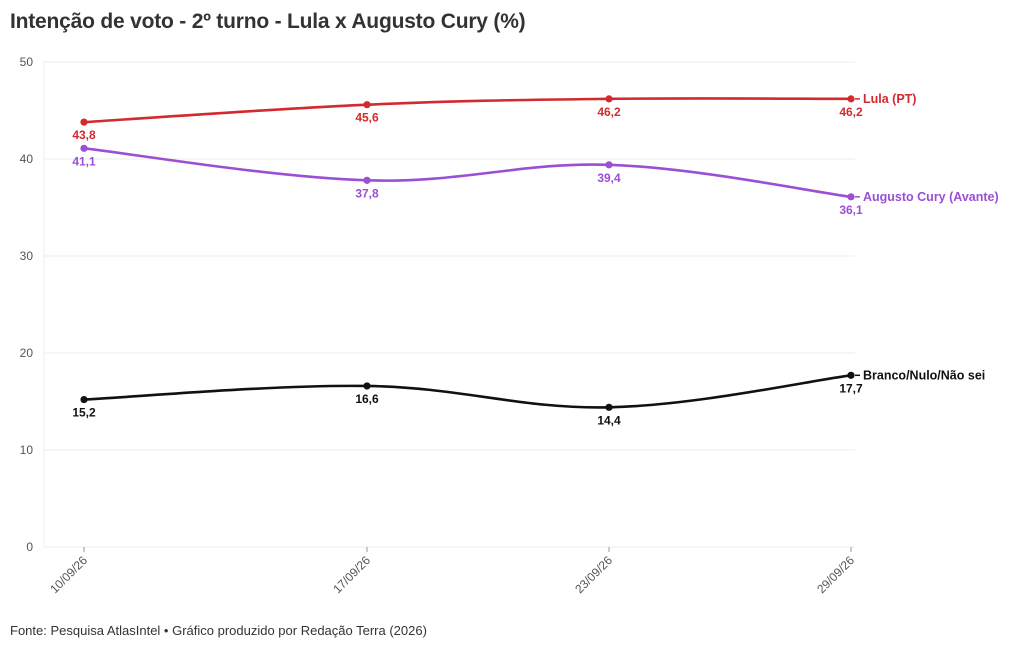  I want to click on y-tick-label: 20, so click(27, 353).